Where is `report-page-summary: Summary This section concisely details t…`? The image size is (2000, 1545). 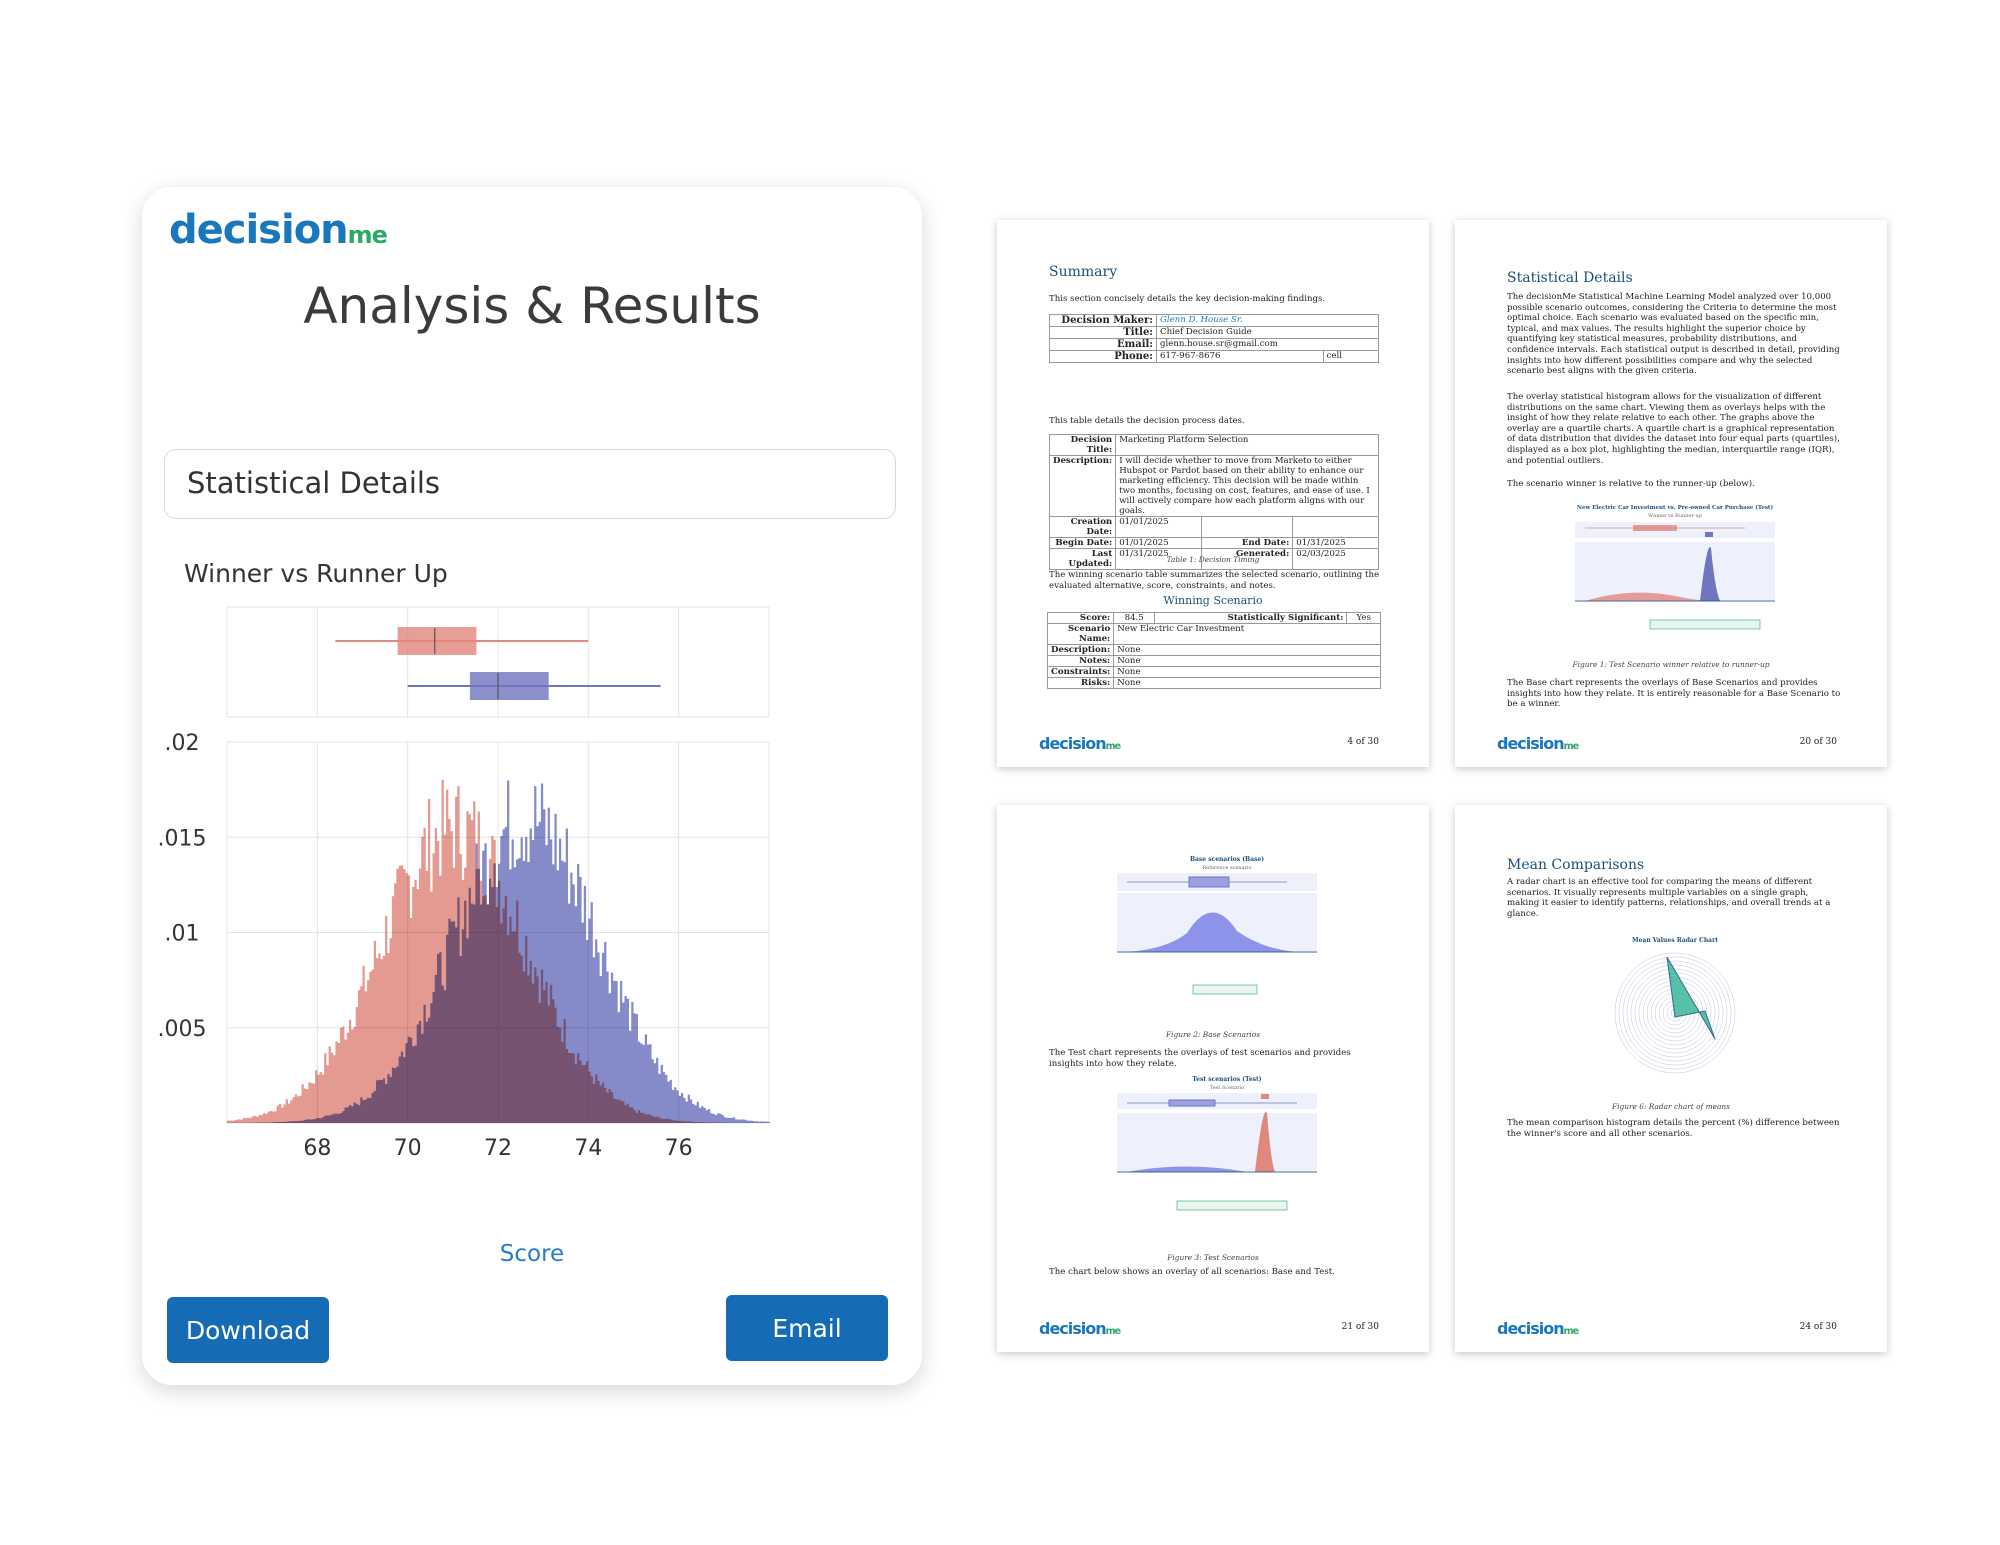
report-page-summary: Summary This section concisely details t… is located at coordinates (1213, 493).